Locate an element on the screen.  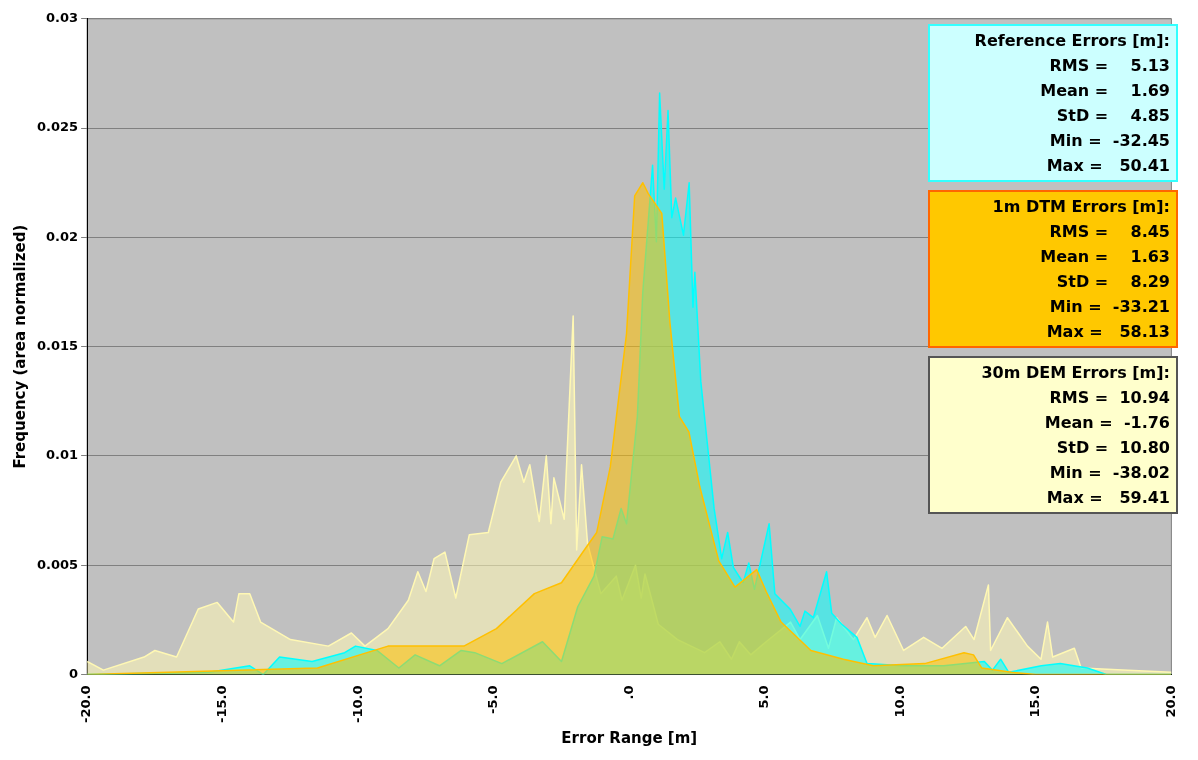
y-tick-label: 0 is located at coordinates (74, 673).